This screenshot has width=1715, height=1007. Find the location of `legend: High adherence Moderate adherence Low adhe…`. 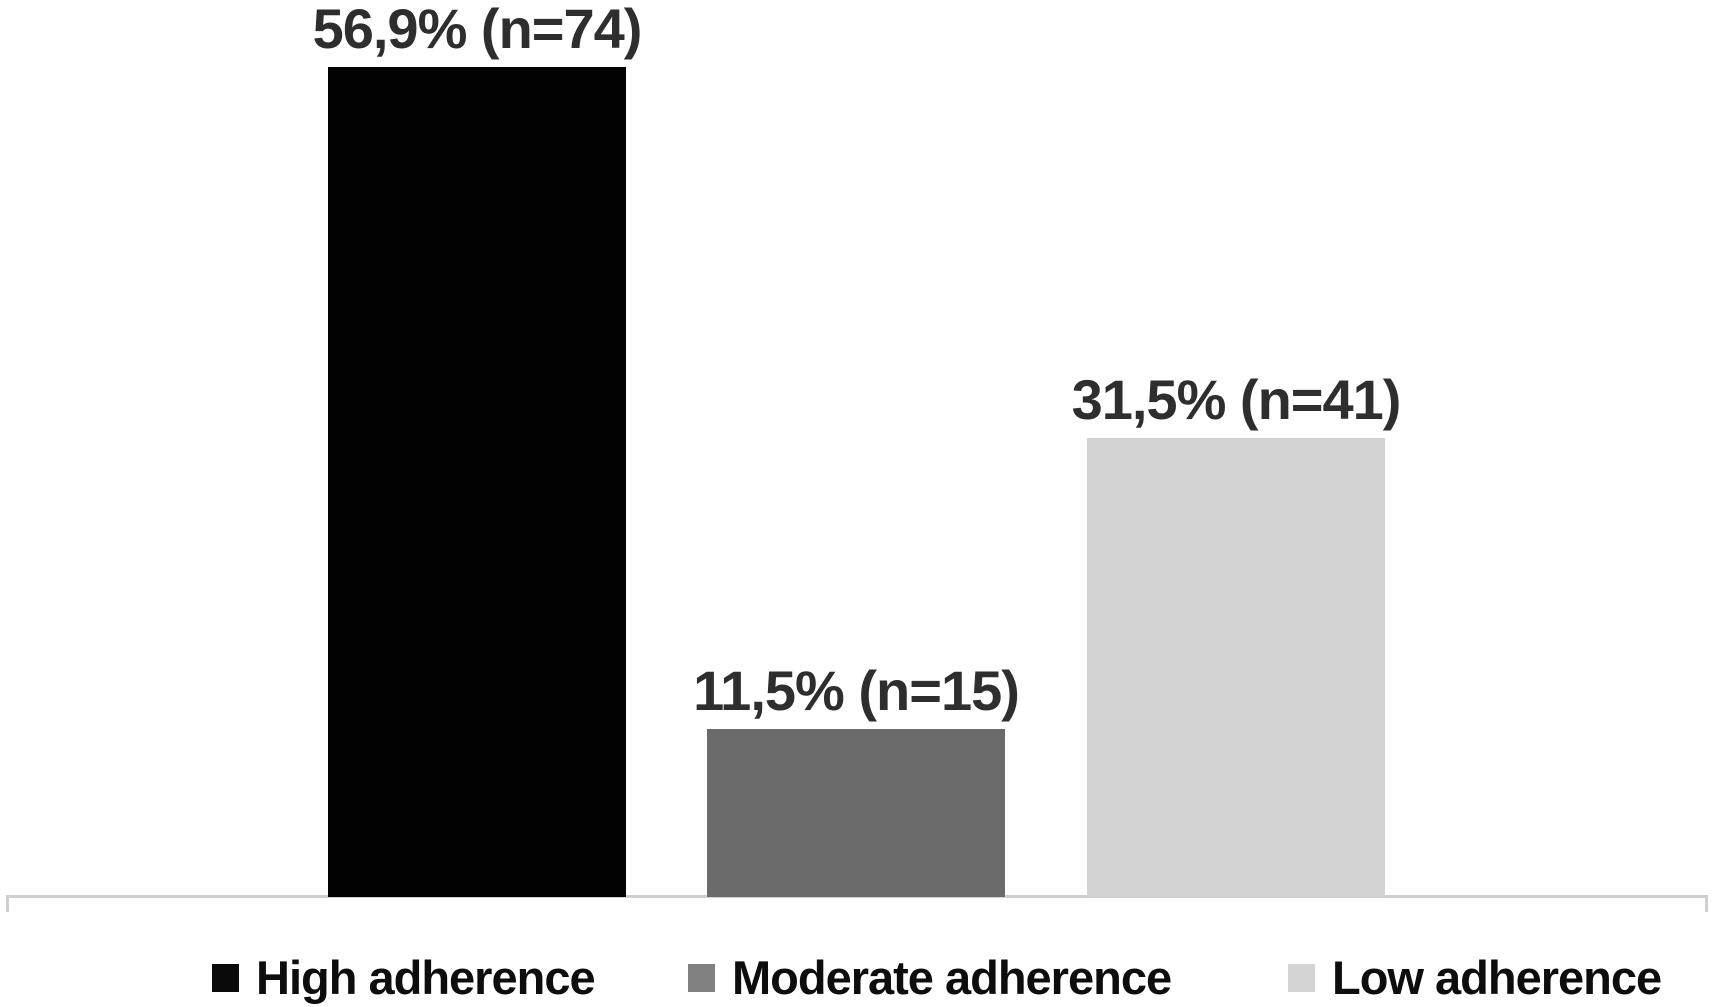

legend: High adherence Moderate adherence Low adhe… is located at coordinates (857, 977).